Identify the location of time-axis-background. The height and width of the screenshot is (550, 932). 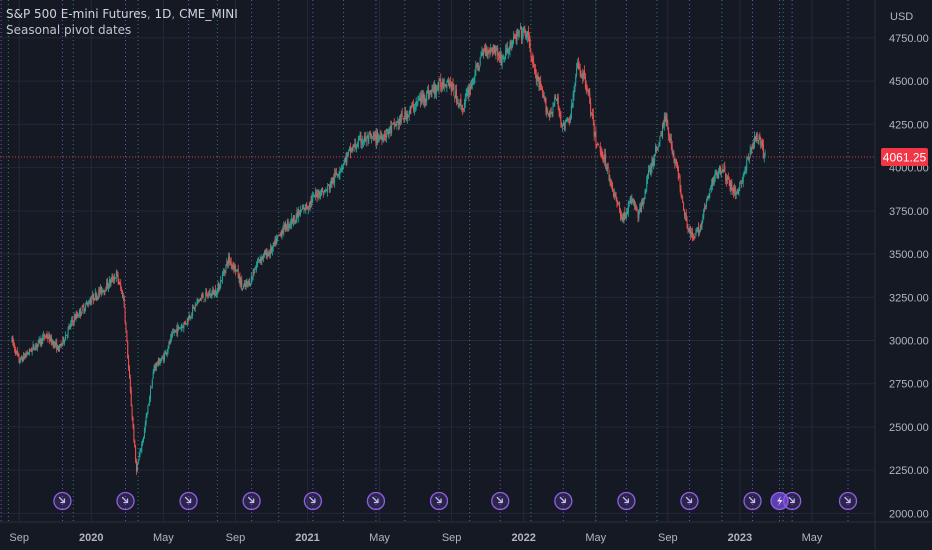
(466, 536).